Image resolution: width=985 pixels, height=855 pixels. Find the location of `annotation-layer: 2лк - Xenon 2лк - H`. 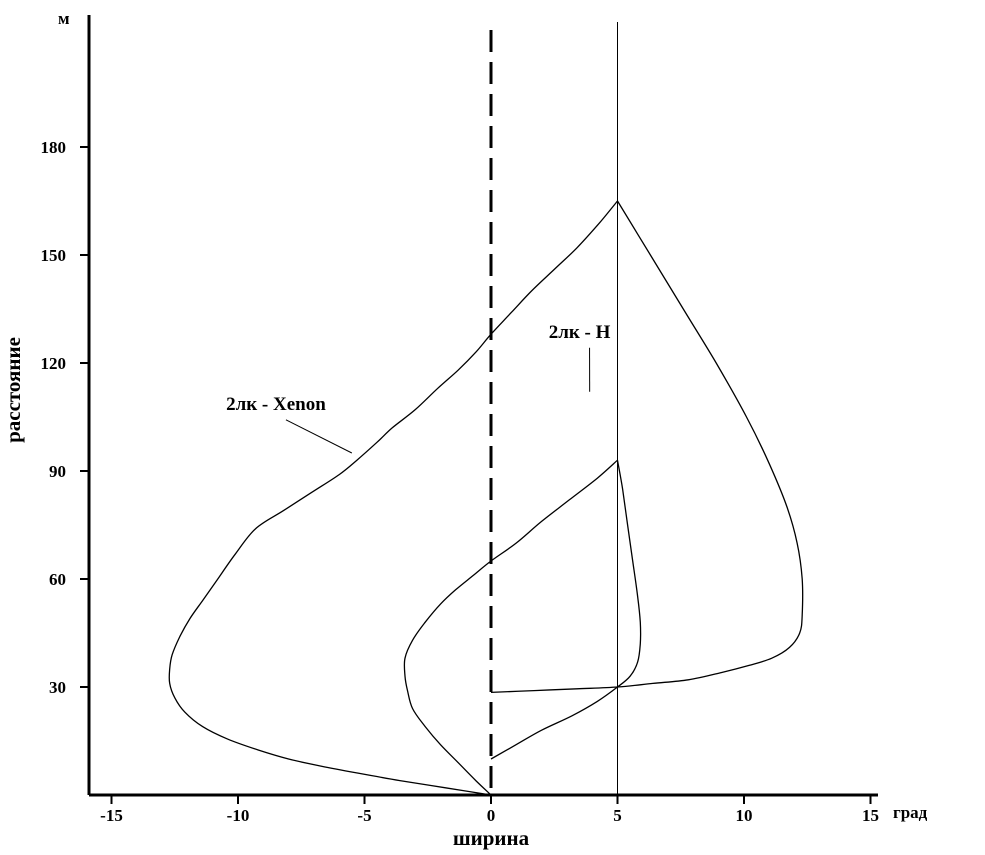

annotation-layer: 2лк - Xenon 2лк - H is located at coordinates (418, 388).